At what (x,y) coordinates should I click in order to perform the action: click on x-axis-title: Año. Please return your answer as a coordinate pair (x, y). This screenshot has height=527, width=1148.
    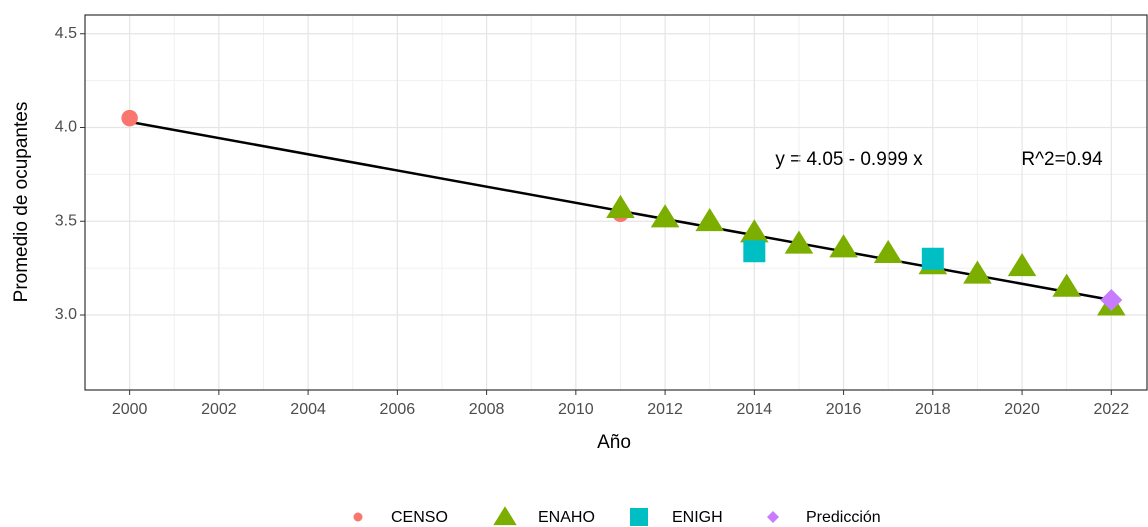
    Looking at the image, I should click on (614, 442).